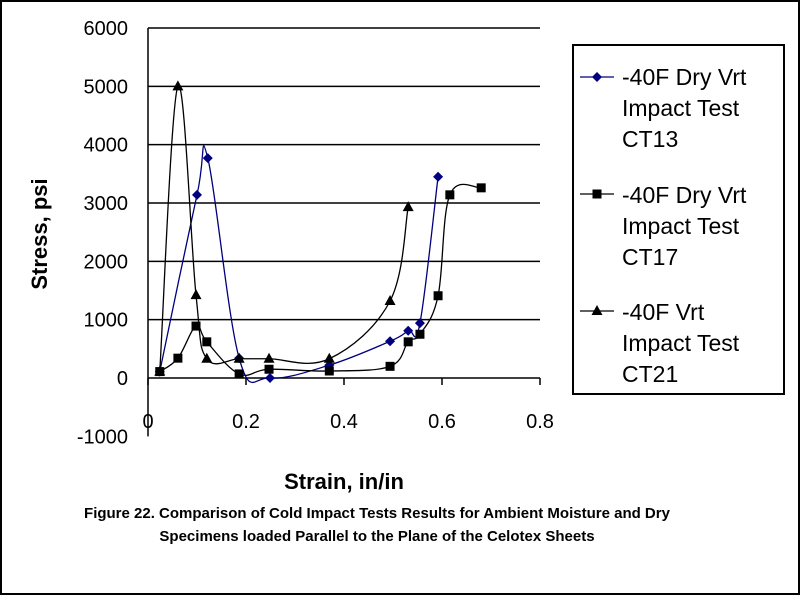  I want to click on x-tick-label: 0, so click(147, 422).